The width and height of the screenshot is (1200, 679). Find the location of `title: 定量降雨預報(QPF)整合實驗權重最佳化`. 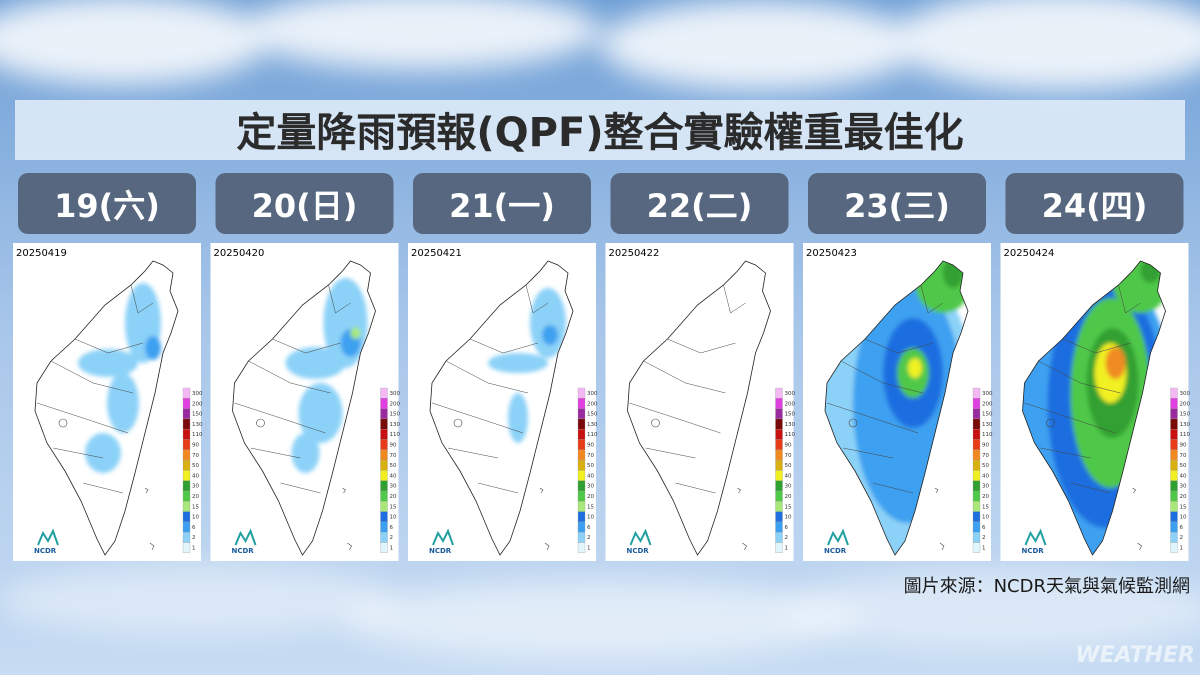

title: 定量降雨預報(QPF)整合實驗權重最佳化 is located at coordinates (599, 133).